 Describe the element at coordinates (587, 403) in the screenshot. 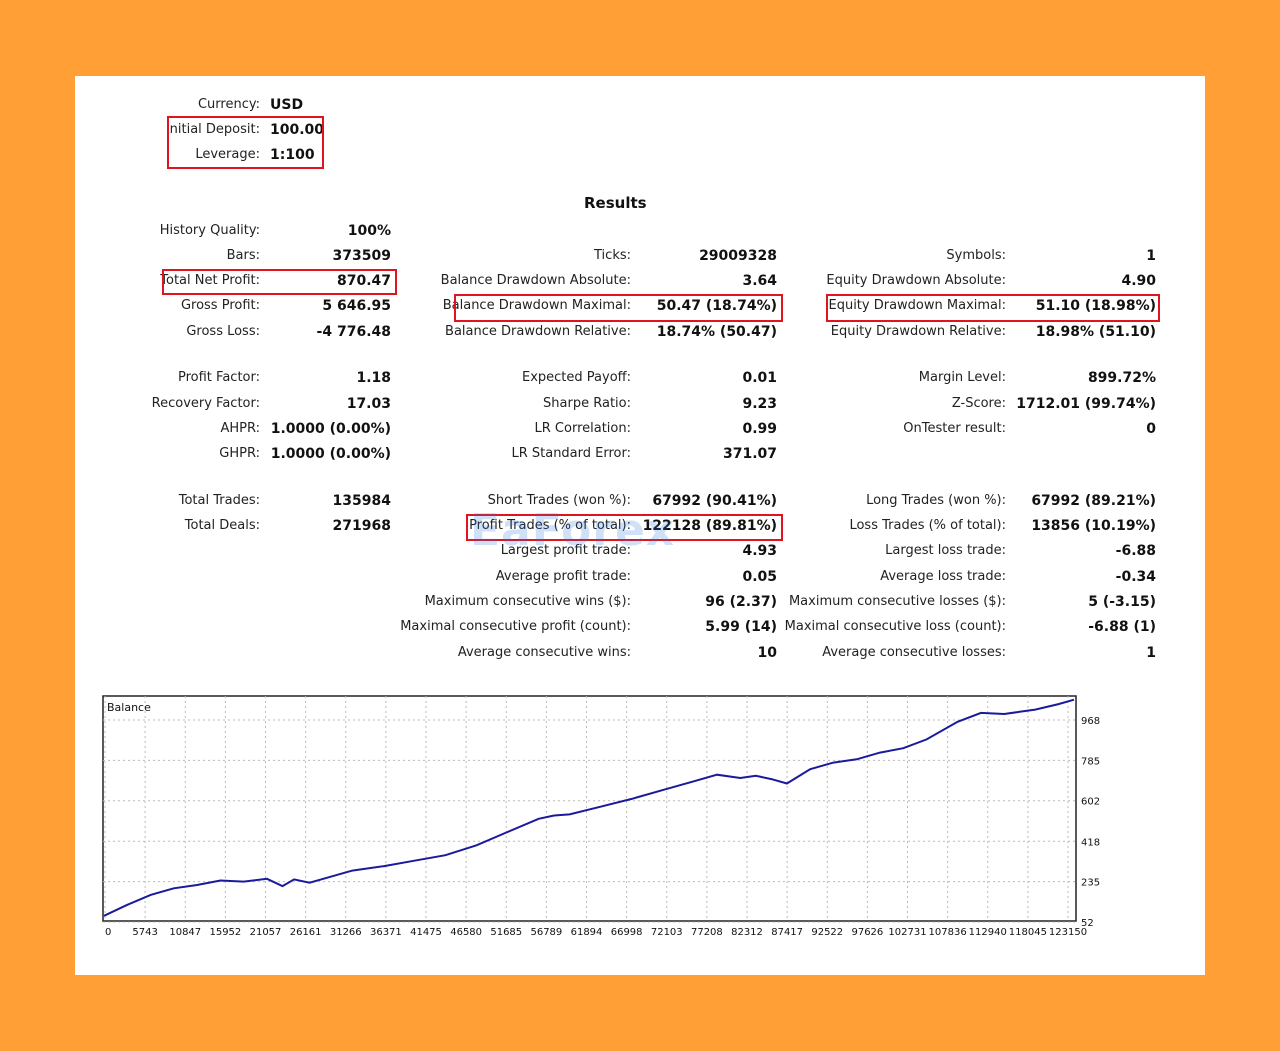

I see `sharpe-ratio-label: Sharpe Ratio:` at that location.